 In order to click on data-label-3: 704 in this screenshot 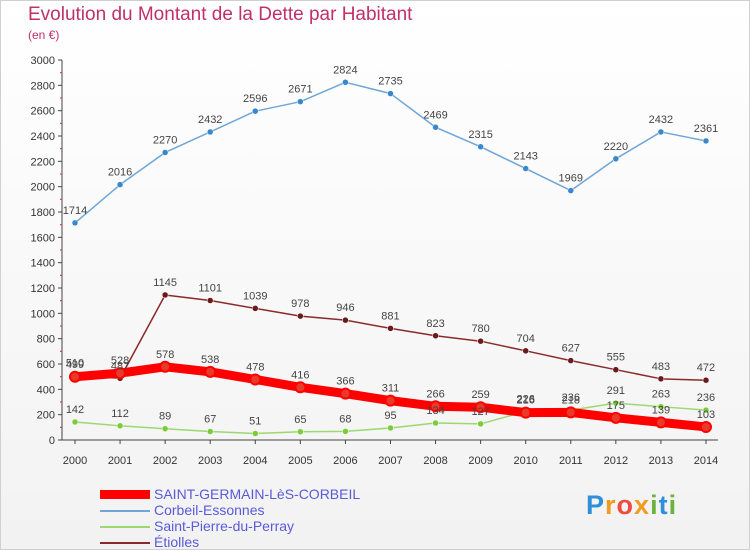, I will do `click(526, 339)`.